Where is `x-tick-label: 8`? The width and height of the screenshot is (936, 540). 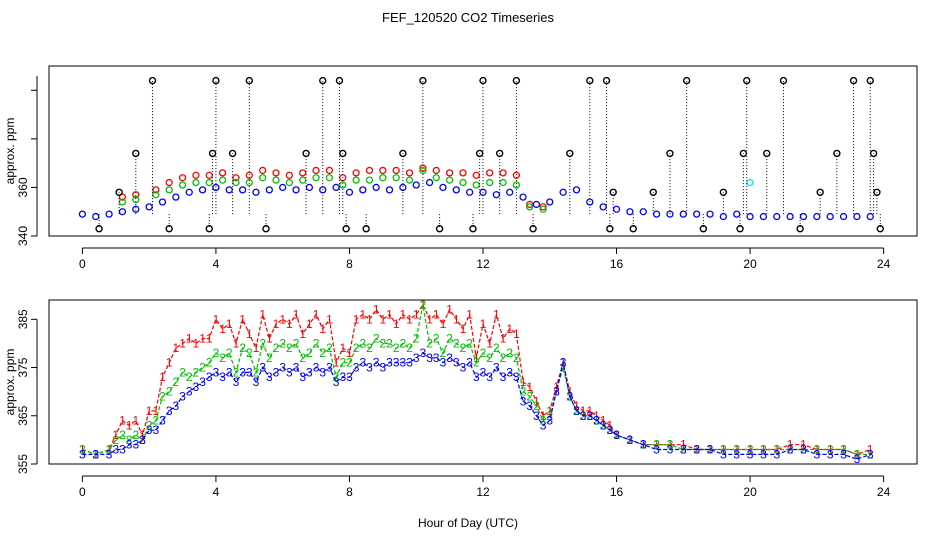 x-tick-label: 8 is located at coordinates (349, 492).